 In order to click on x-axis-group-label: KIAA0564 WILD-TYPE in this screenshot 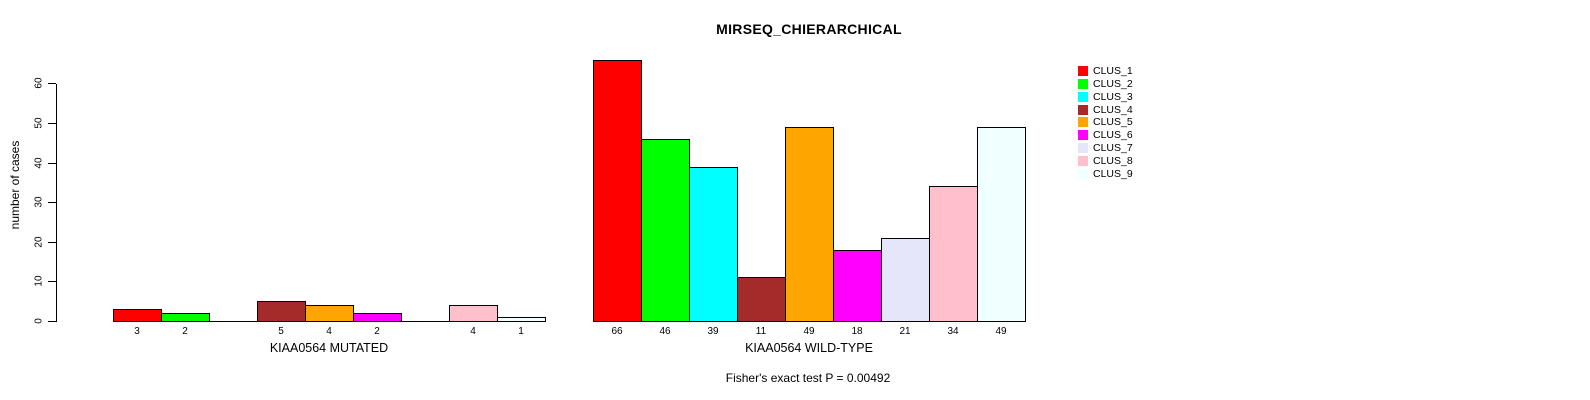, I will do `click(809, 348)`.